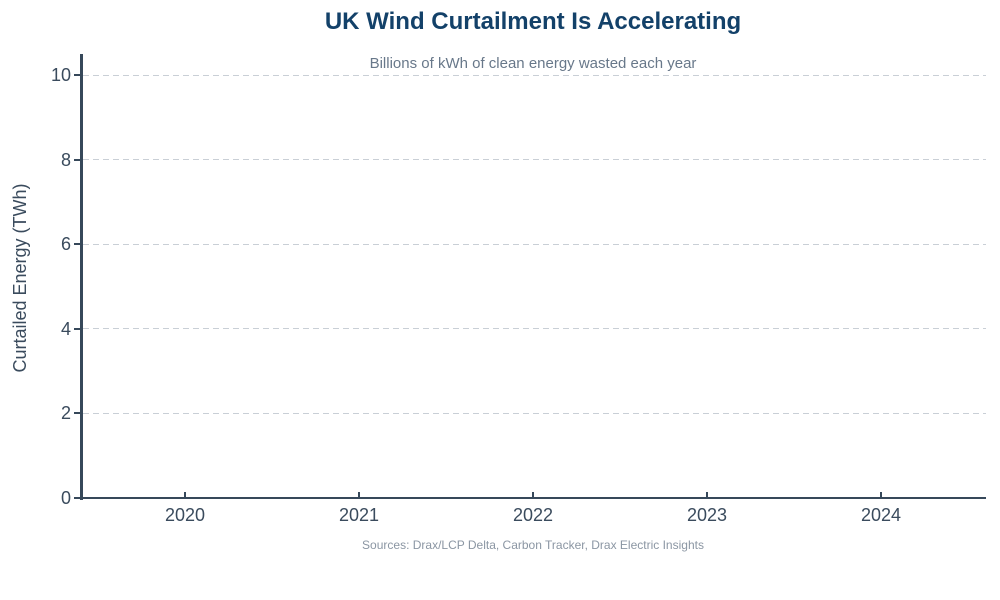 The image size is (1000, 600). I want to click on x-tick-label: 2022, so click(533, 515).